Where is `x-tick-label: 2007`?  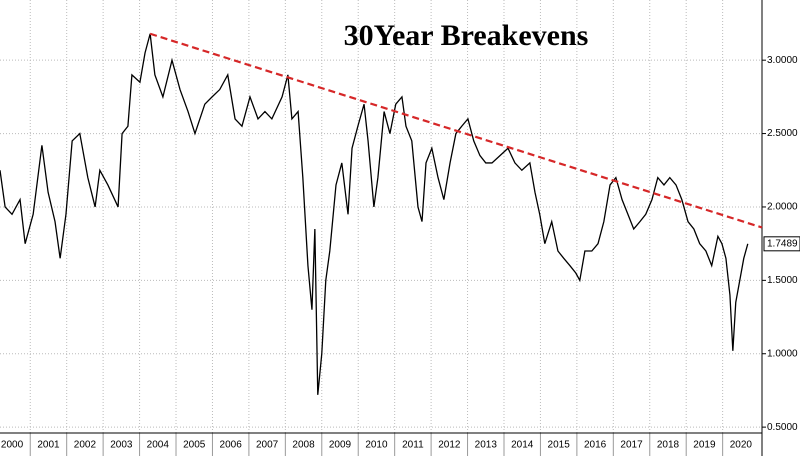
x-tick-label: 2007 is located at coordinates (267, 445).